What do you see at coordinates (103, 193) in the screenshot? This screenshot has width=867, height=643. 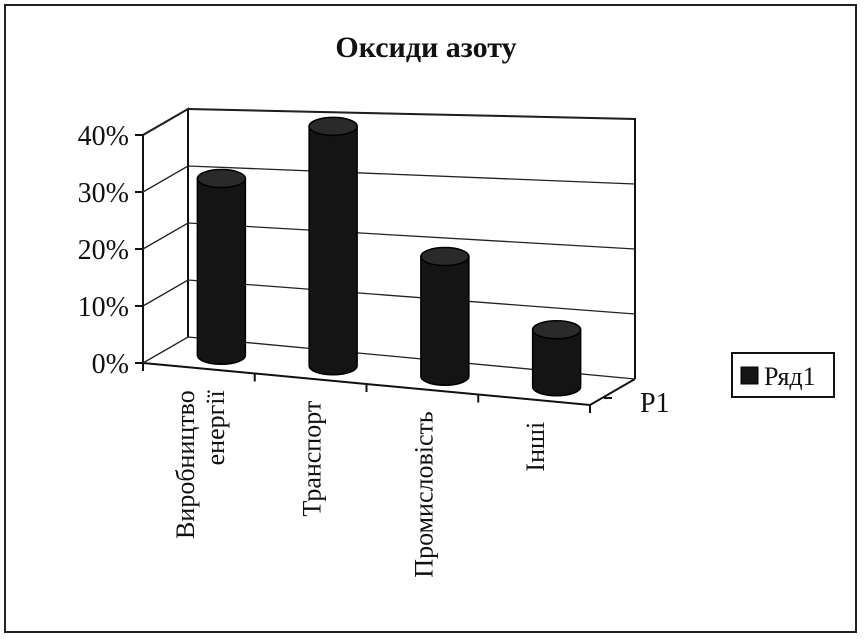 I see `y-tick-label: 30%` at bounding box center [103, 193].